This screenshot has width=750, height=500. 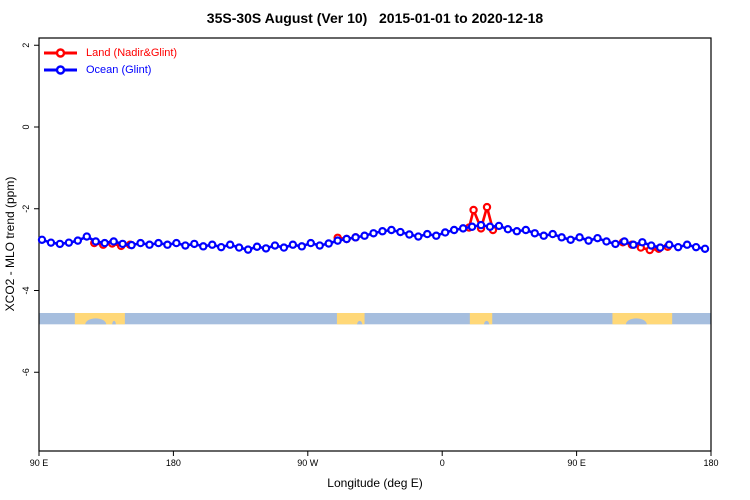 I want to click on x-axis-label: Longitude (deg E), so click(x=375, y=483).